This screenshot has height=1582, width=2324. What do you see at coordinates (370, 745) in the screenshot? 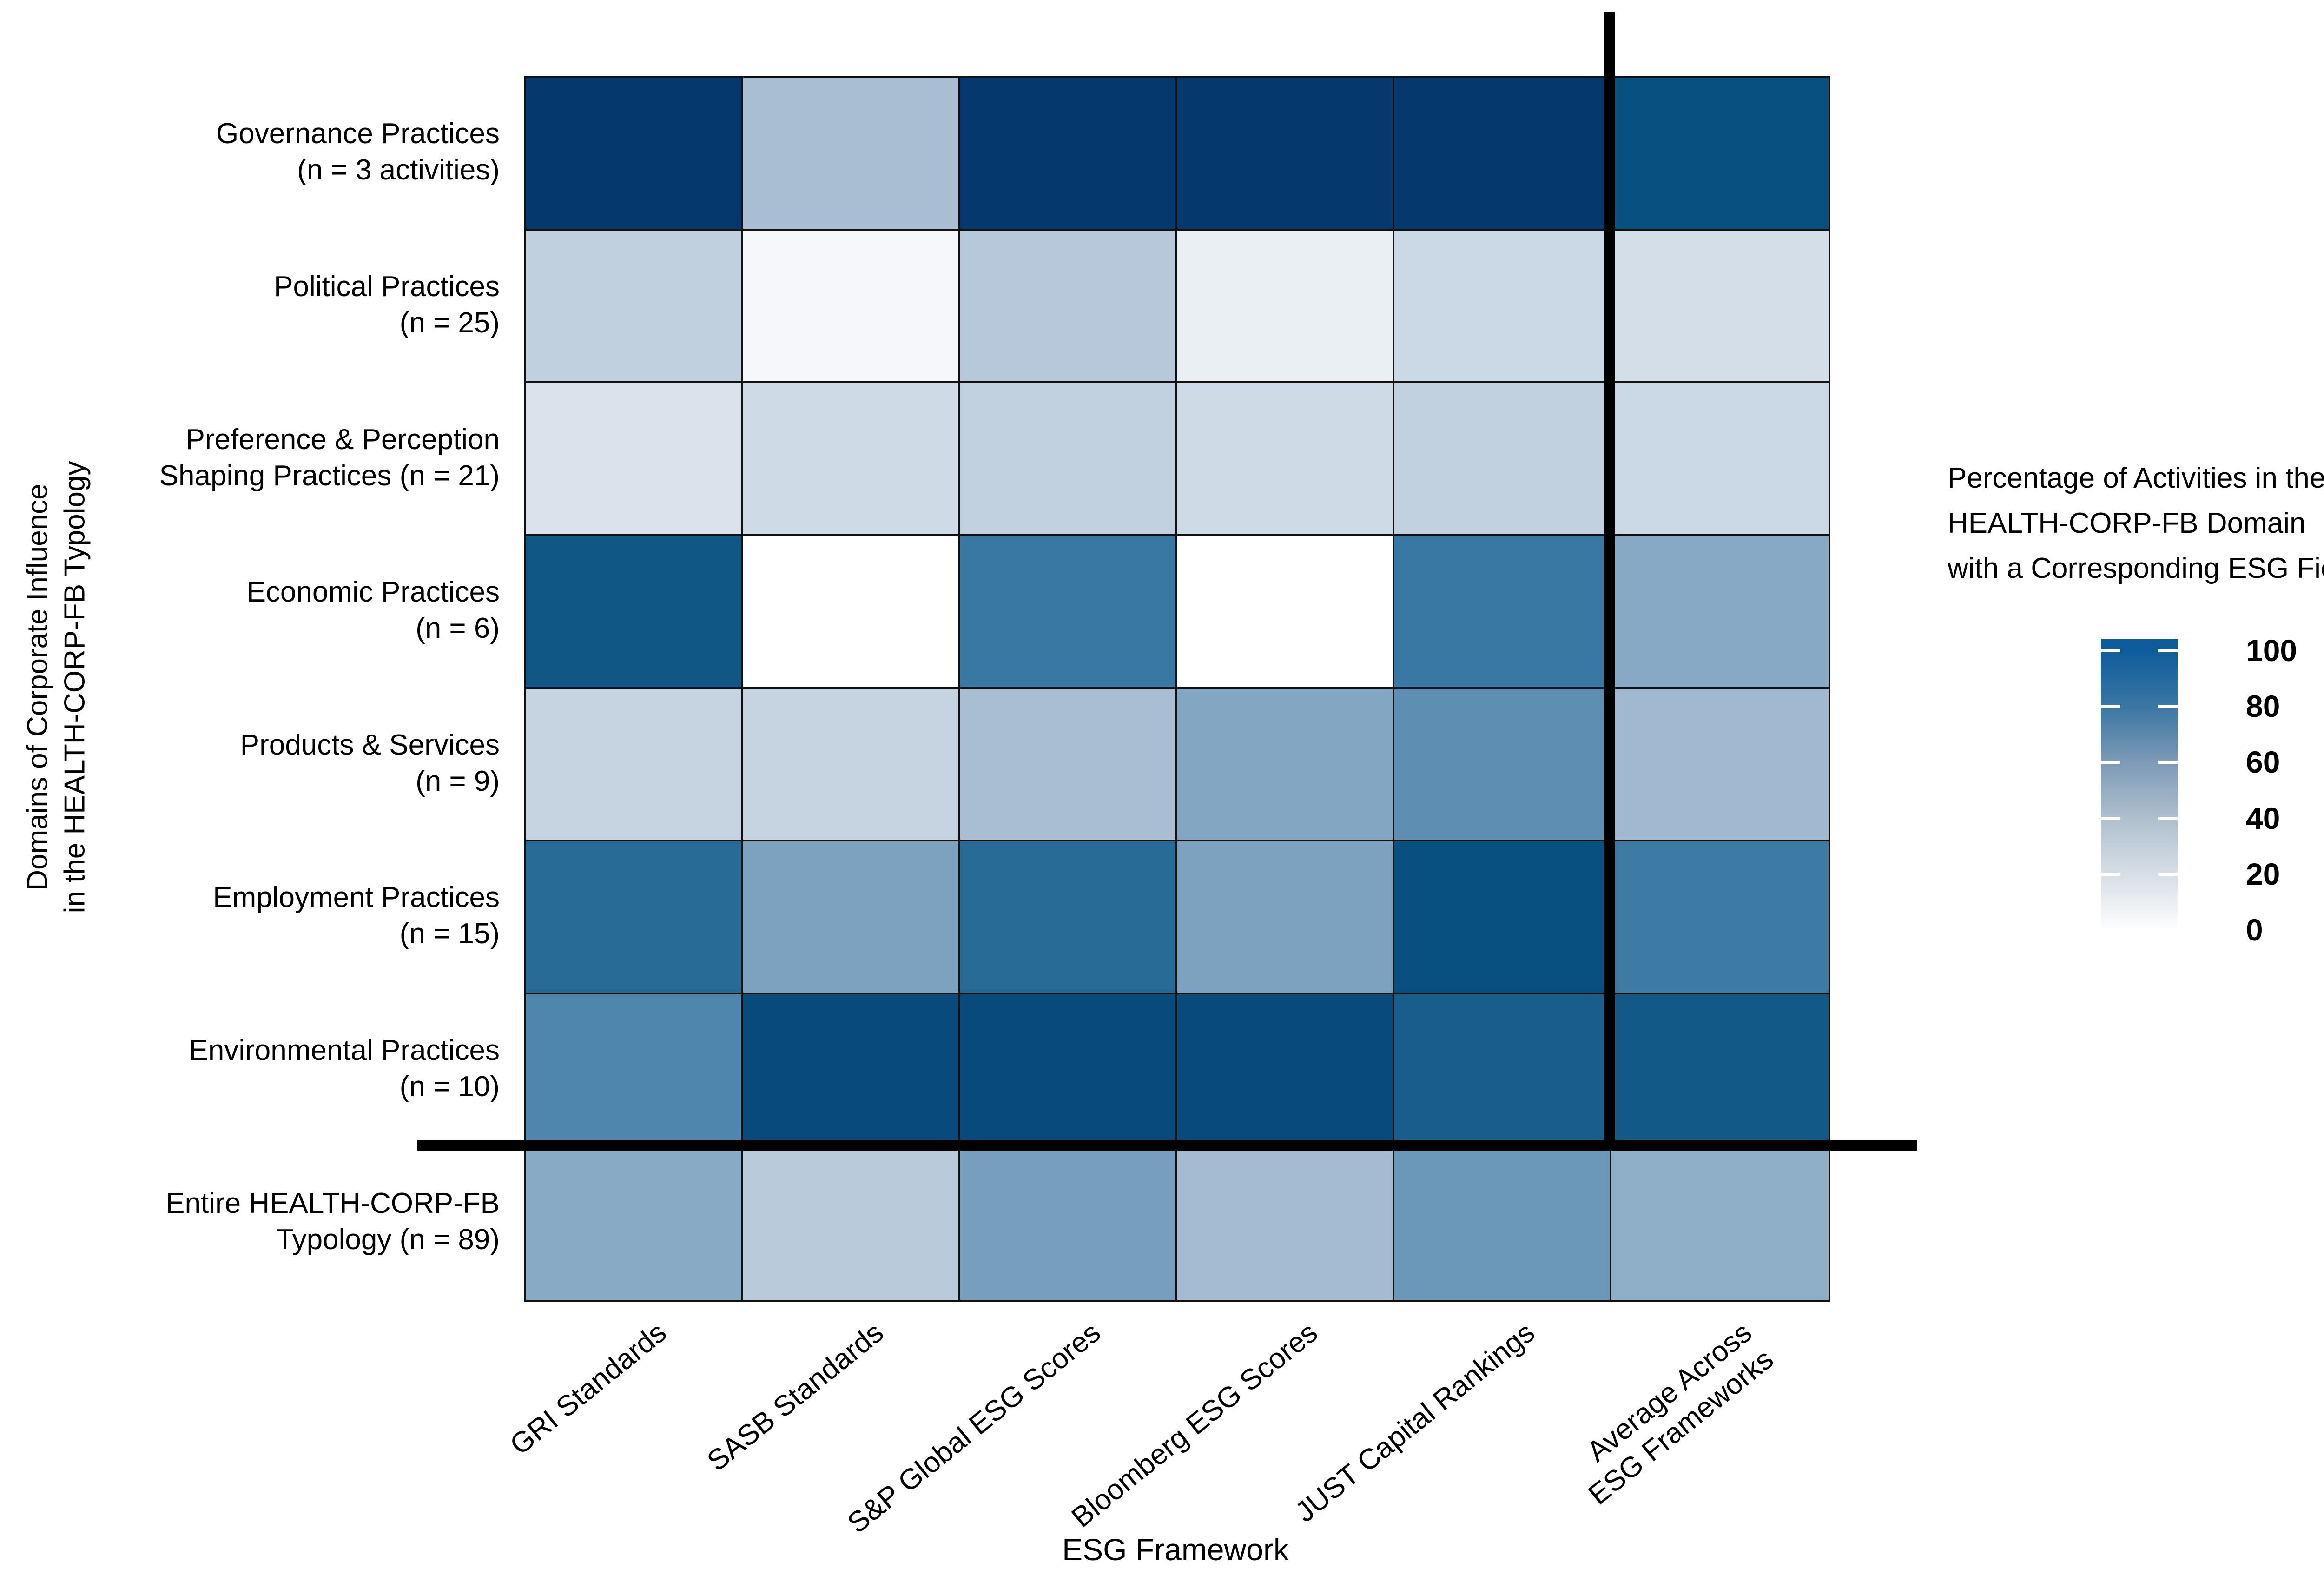
I see `row-label-line: Products & Services` at bounding box center [370, 745].